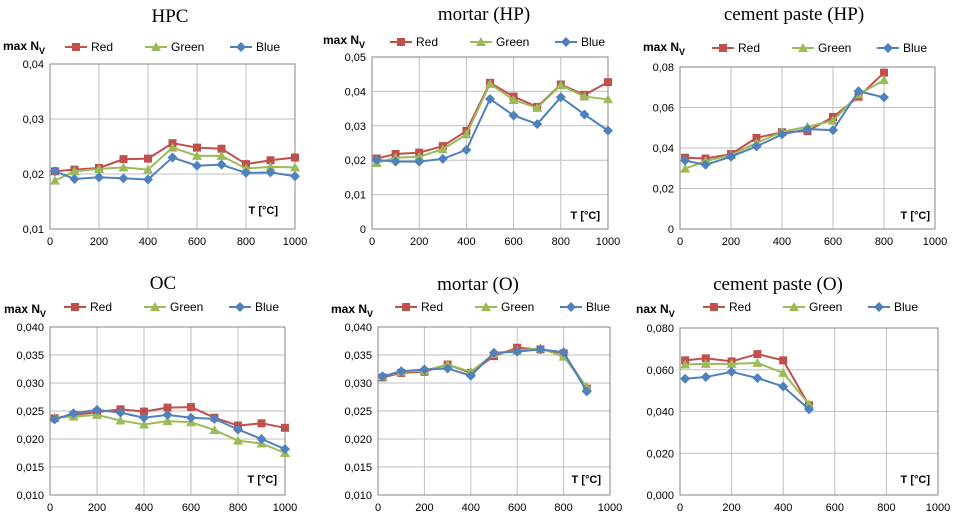  I want to click on y-axis-label-main: max N, so click(341, 40).